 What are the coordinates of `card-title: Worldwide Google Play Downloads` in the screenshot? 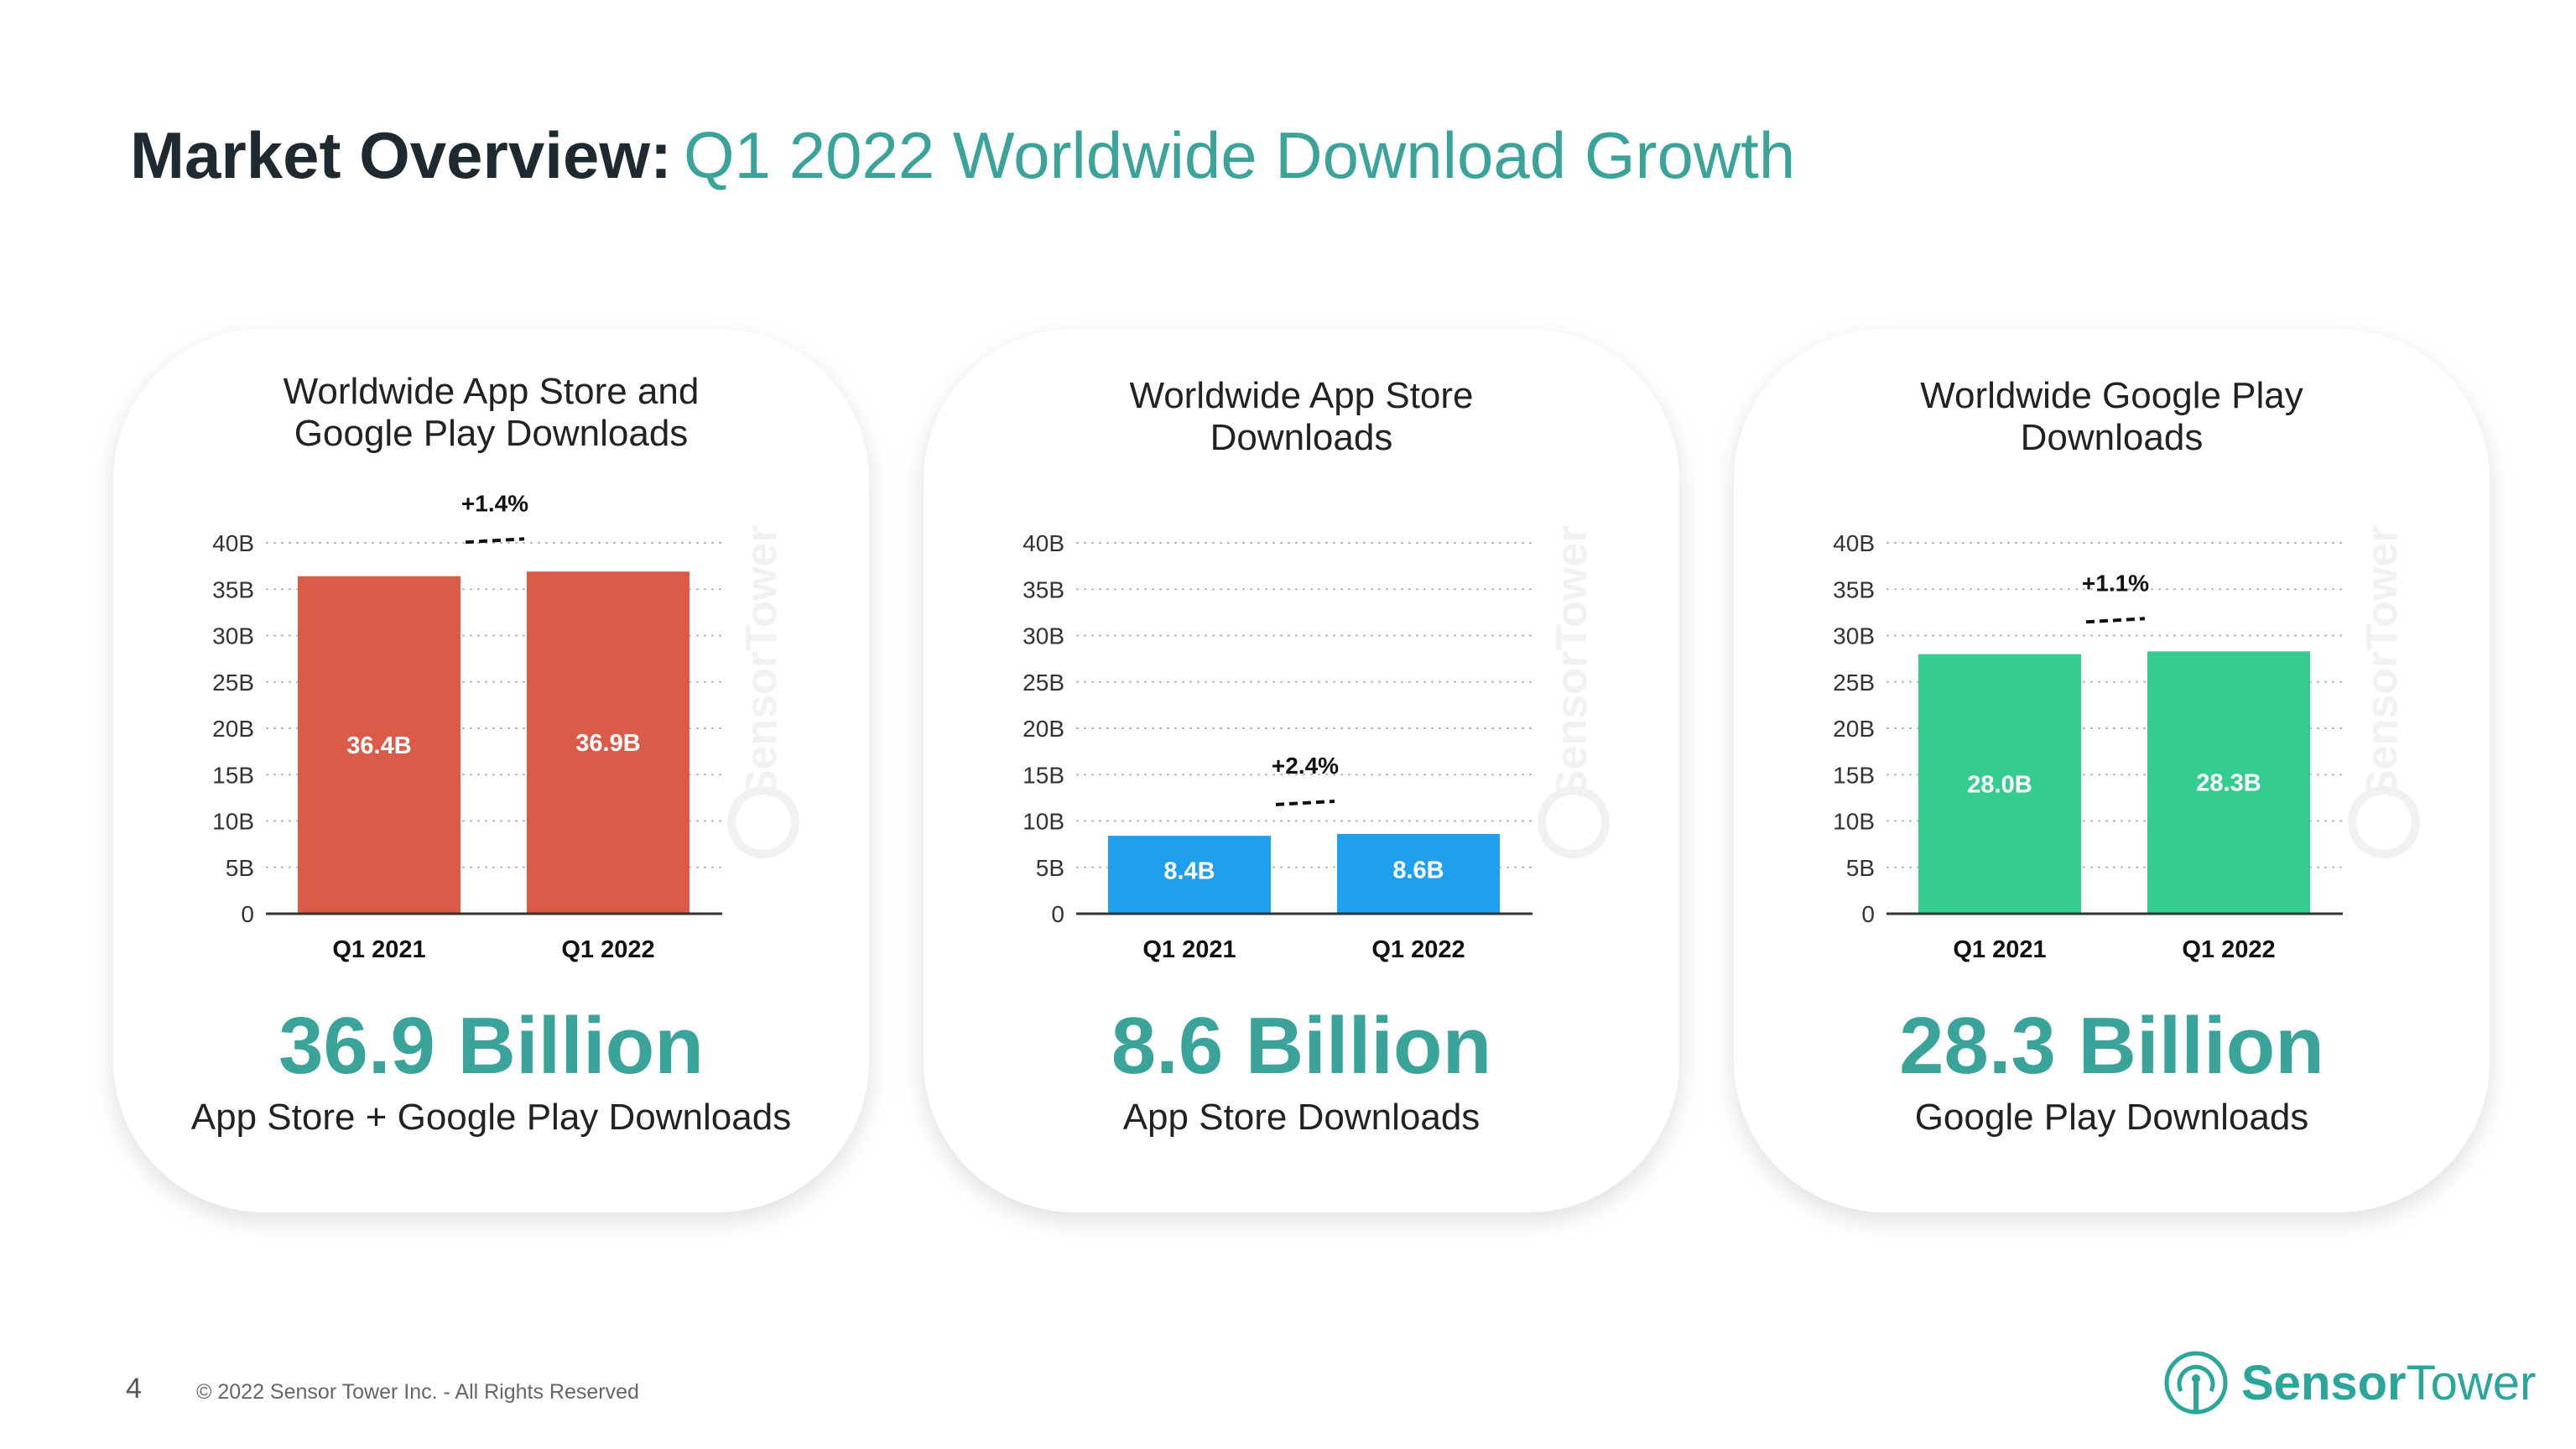 It's located at (2112, 417).